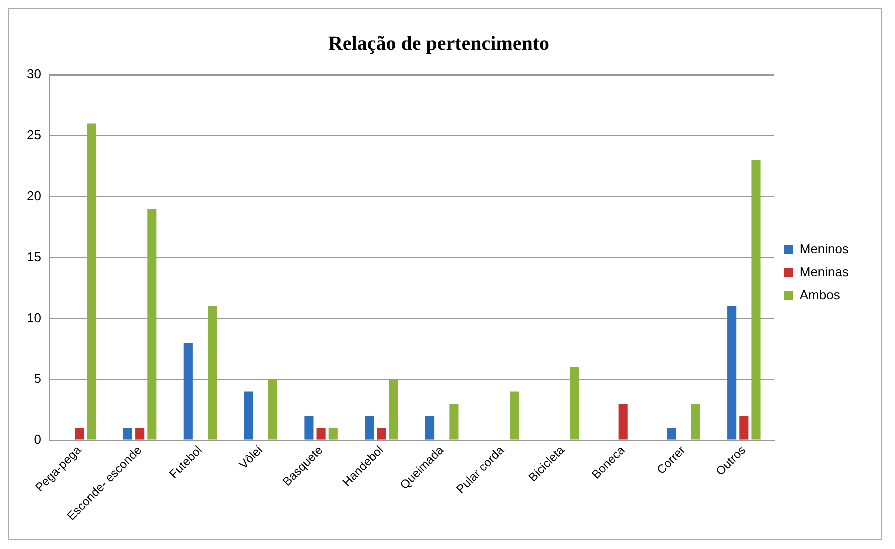 The height and width of the screenshot is (549, 895). What do you see at coordinates (825, 272) in the screenshot?
I see `legend-label: Meninas` at bounding box center [825, 272].